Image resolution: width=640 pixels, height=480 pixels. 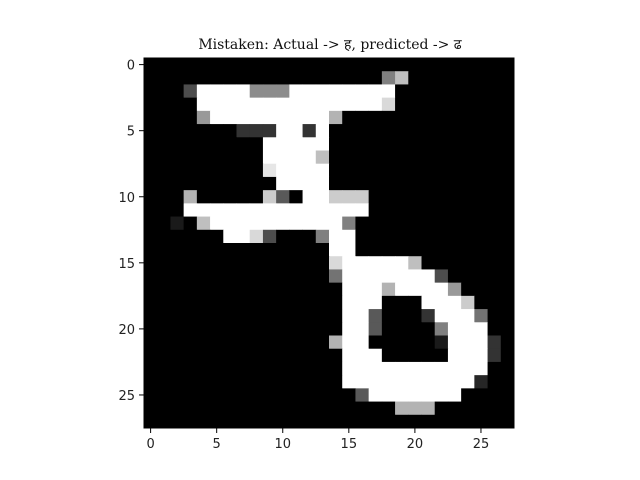 I want to click on x-tick-label: 15, so click(x=349, y=444).